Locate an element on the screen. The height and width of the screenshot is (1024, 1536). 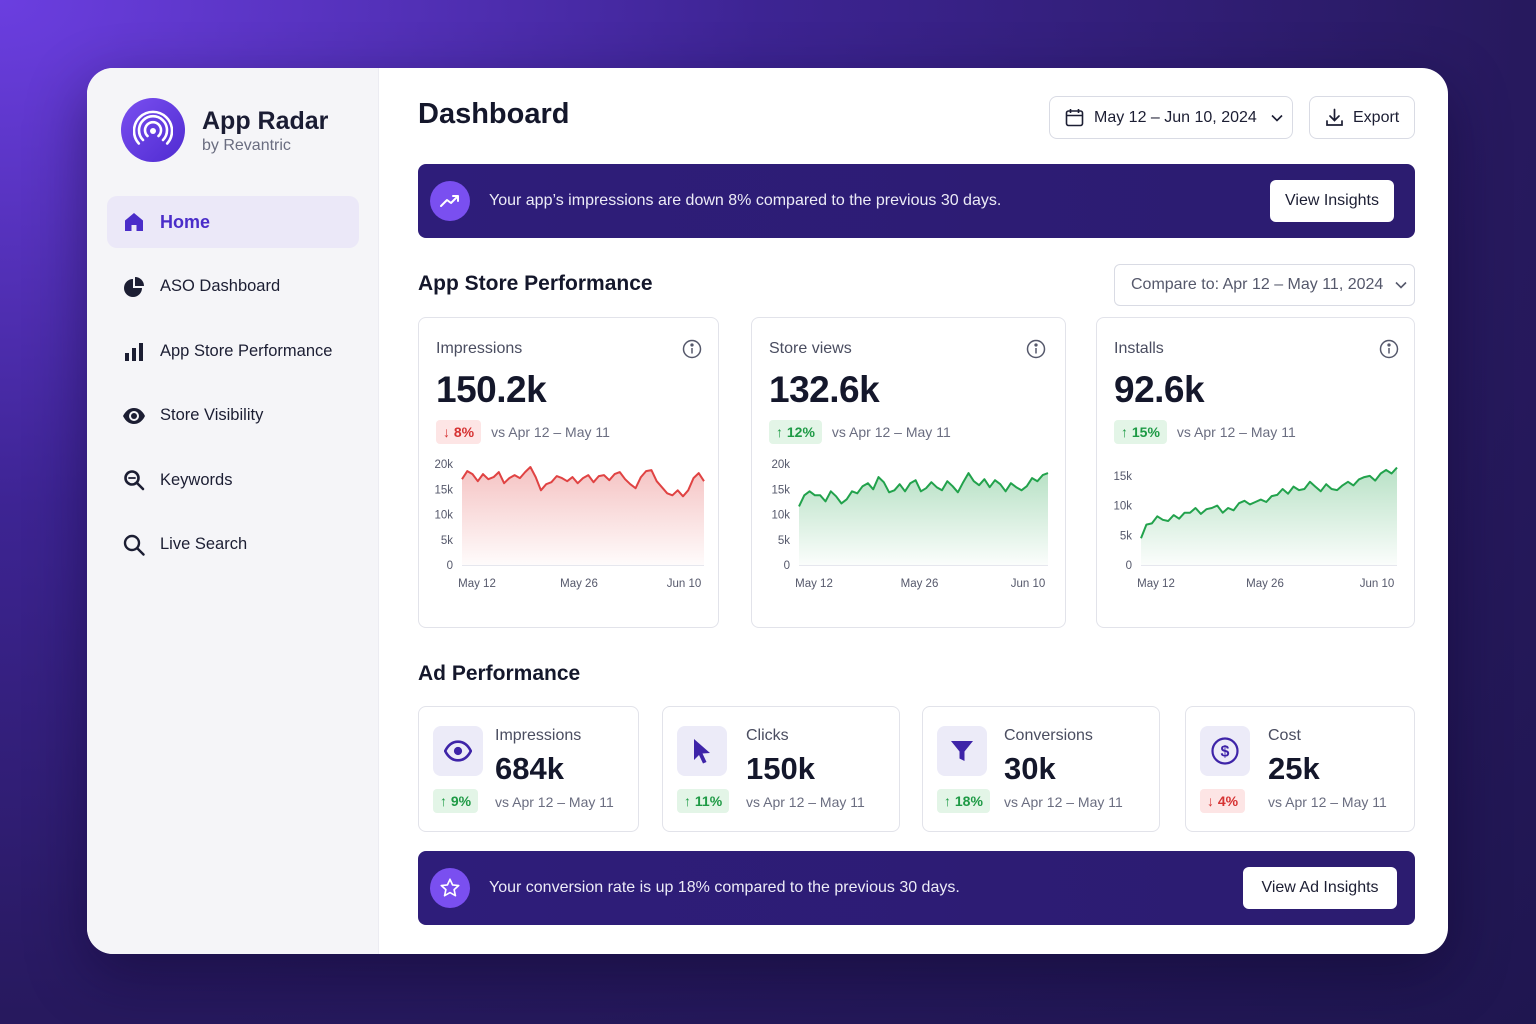
sidebar-item-store-visibility: Store Visibility is located at coordinates (233, 416).